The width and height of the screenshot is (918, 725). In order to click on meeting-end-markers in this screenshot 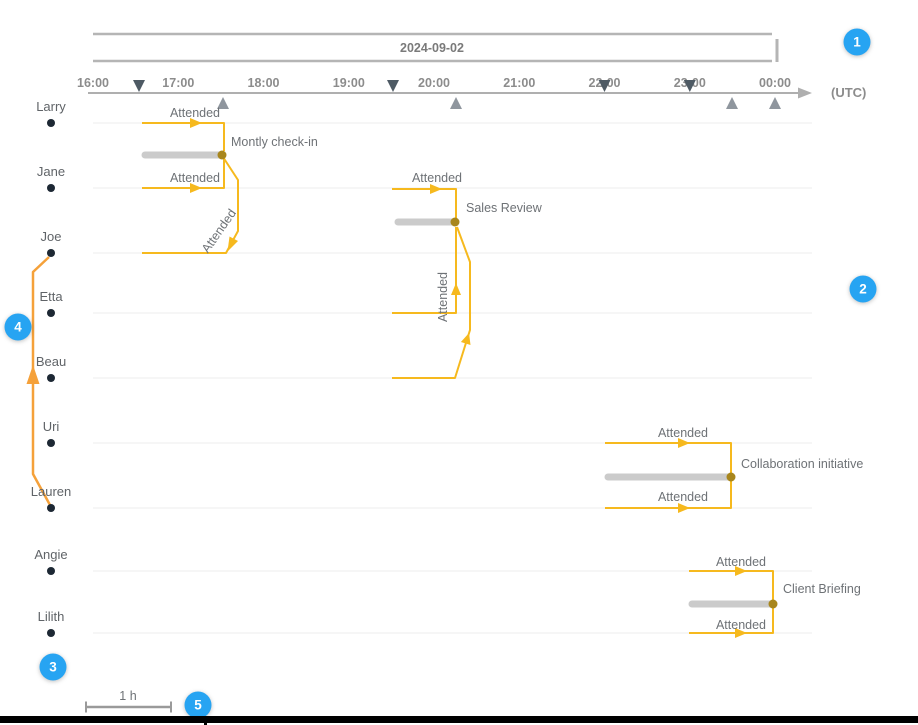, I will do `click(499, 103)`.